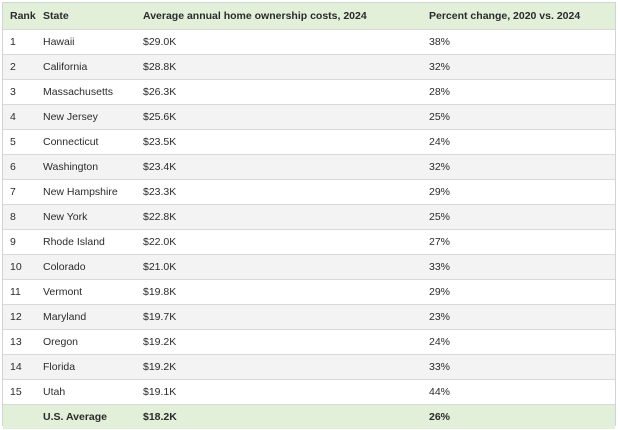 The image size is (620, 430). What do you see at coordinates (160, 66) in the screenshot?
I see `cost-cell: $28.8K` at bounding box center [160, 66].